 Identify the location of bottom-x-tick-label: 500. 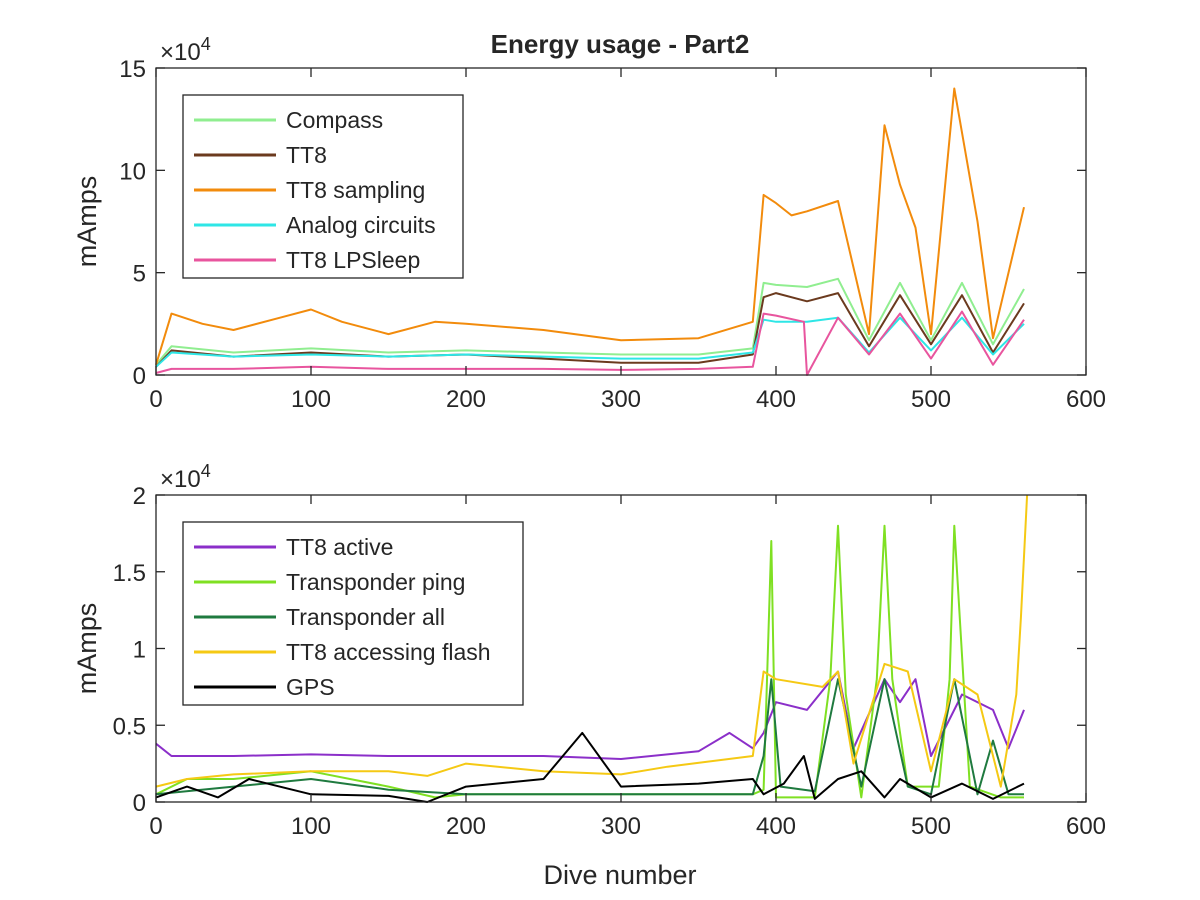
(931, 826).